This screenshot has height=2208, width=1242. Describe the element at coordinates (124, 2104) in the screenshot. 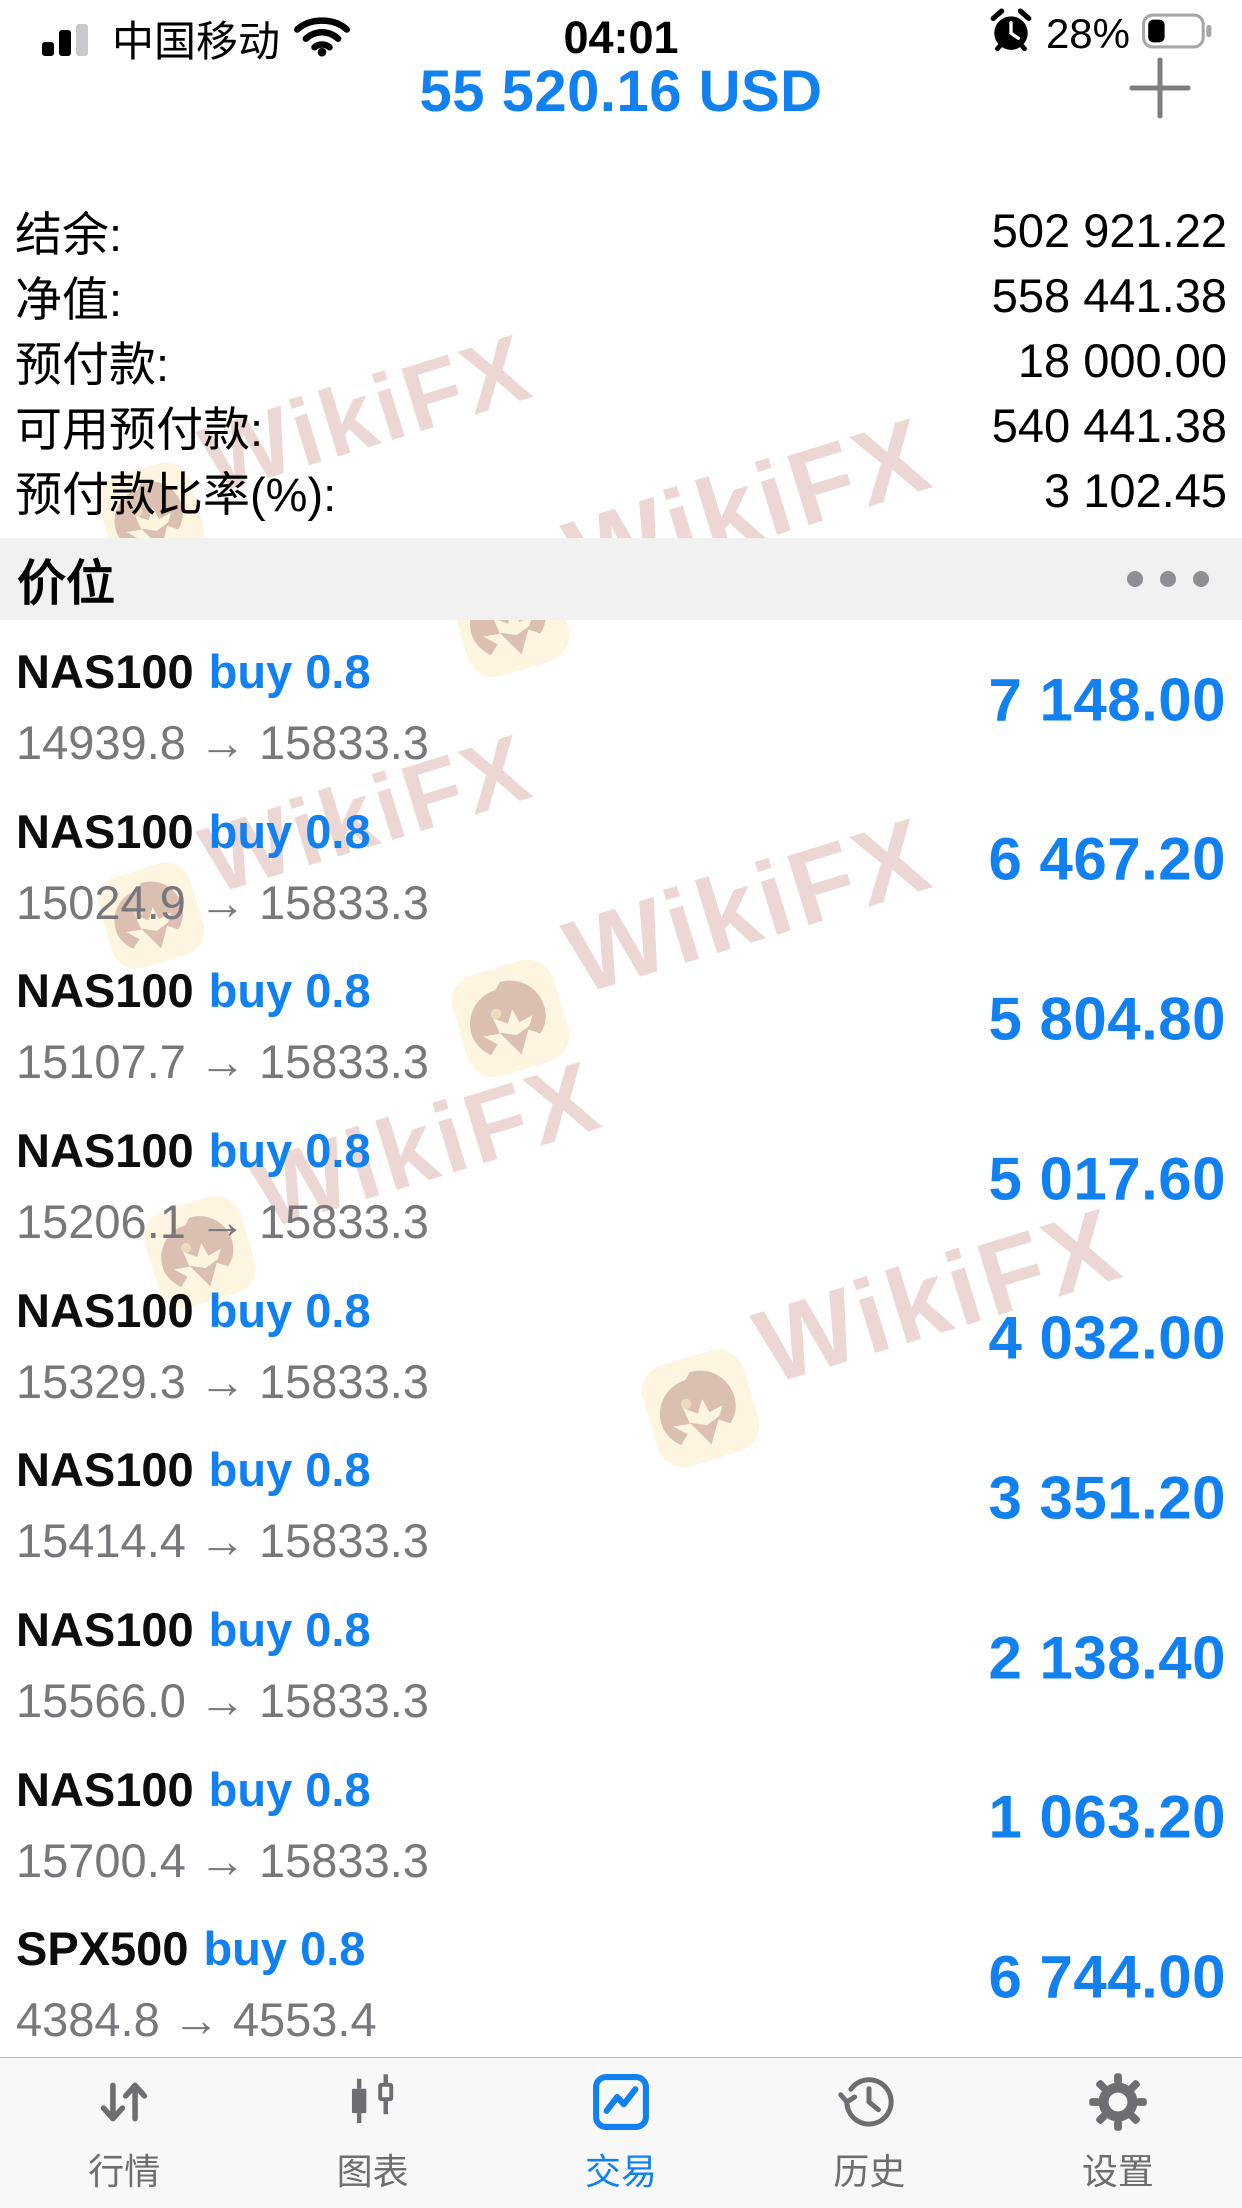

I see `arrows-up-down-icon` at that location.